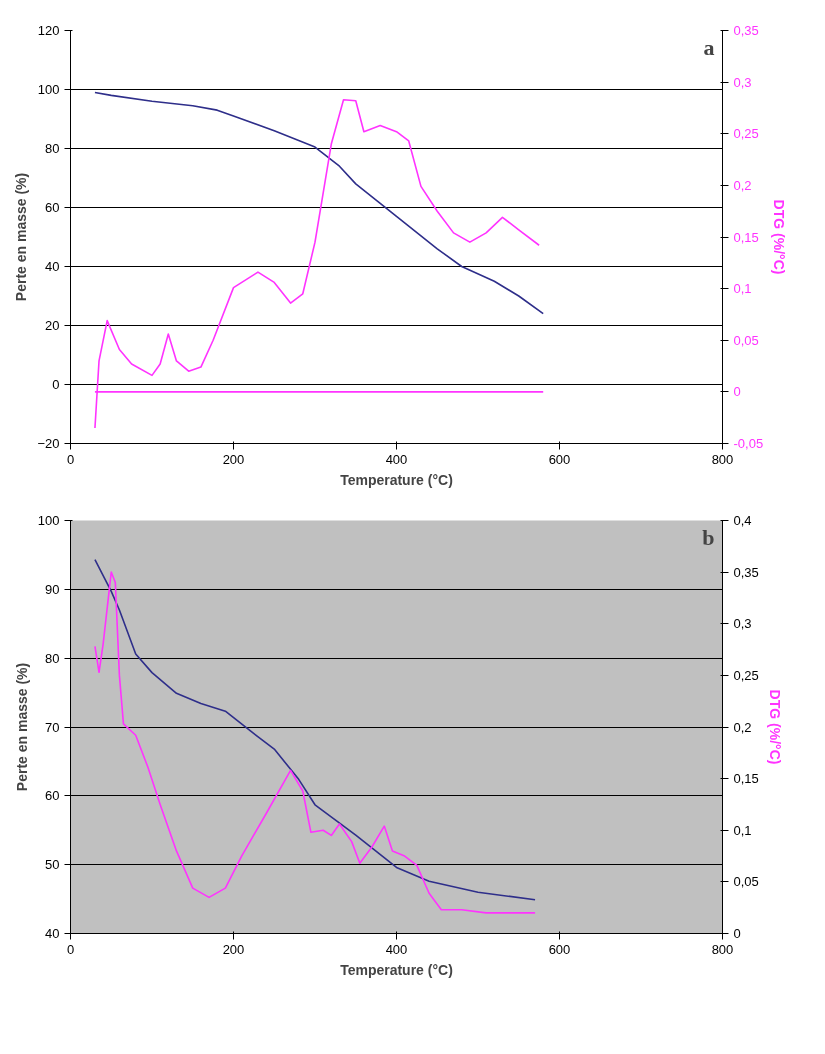  What do you see at coordinates (52, 865) in the screenshot?
I see `y-tick-label: 50` at bounding box center [52, 865].